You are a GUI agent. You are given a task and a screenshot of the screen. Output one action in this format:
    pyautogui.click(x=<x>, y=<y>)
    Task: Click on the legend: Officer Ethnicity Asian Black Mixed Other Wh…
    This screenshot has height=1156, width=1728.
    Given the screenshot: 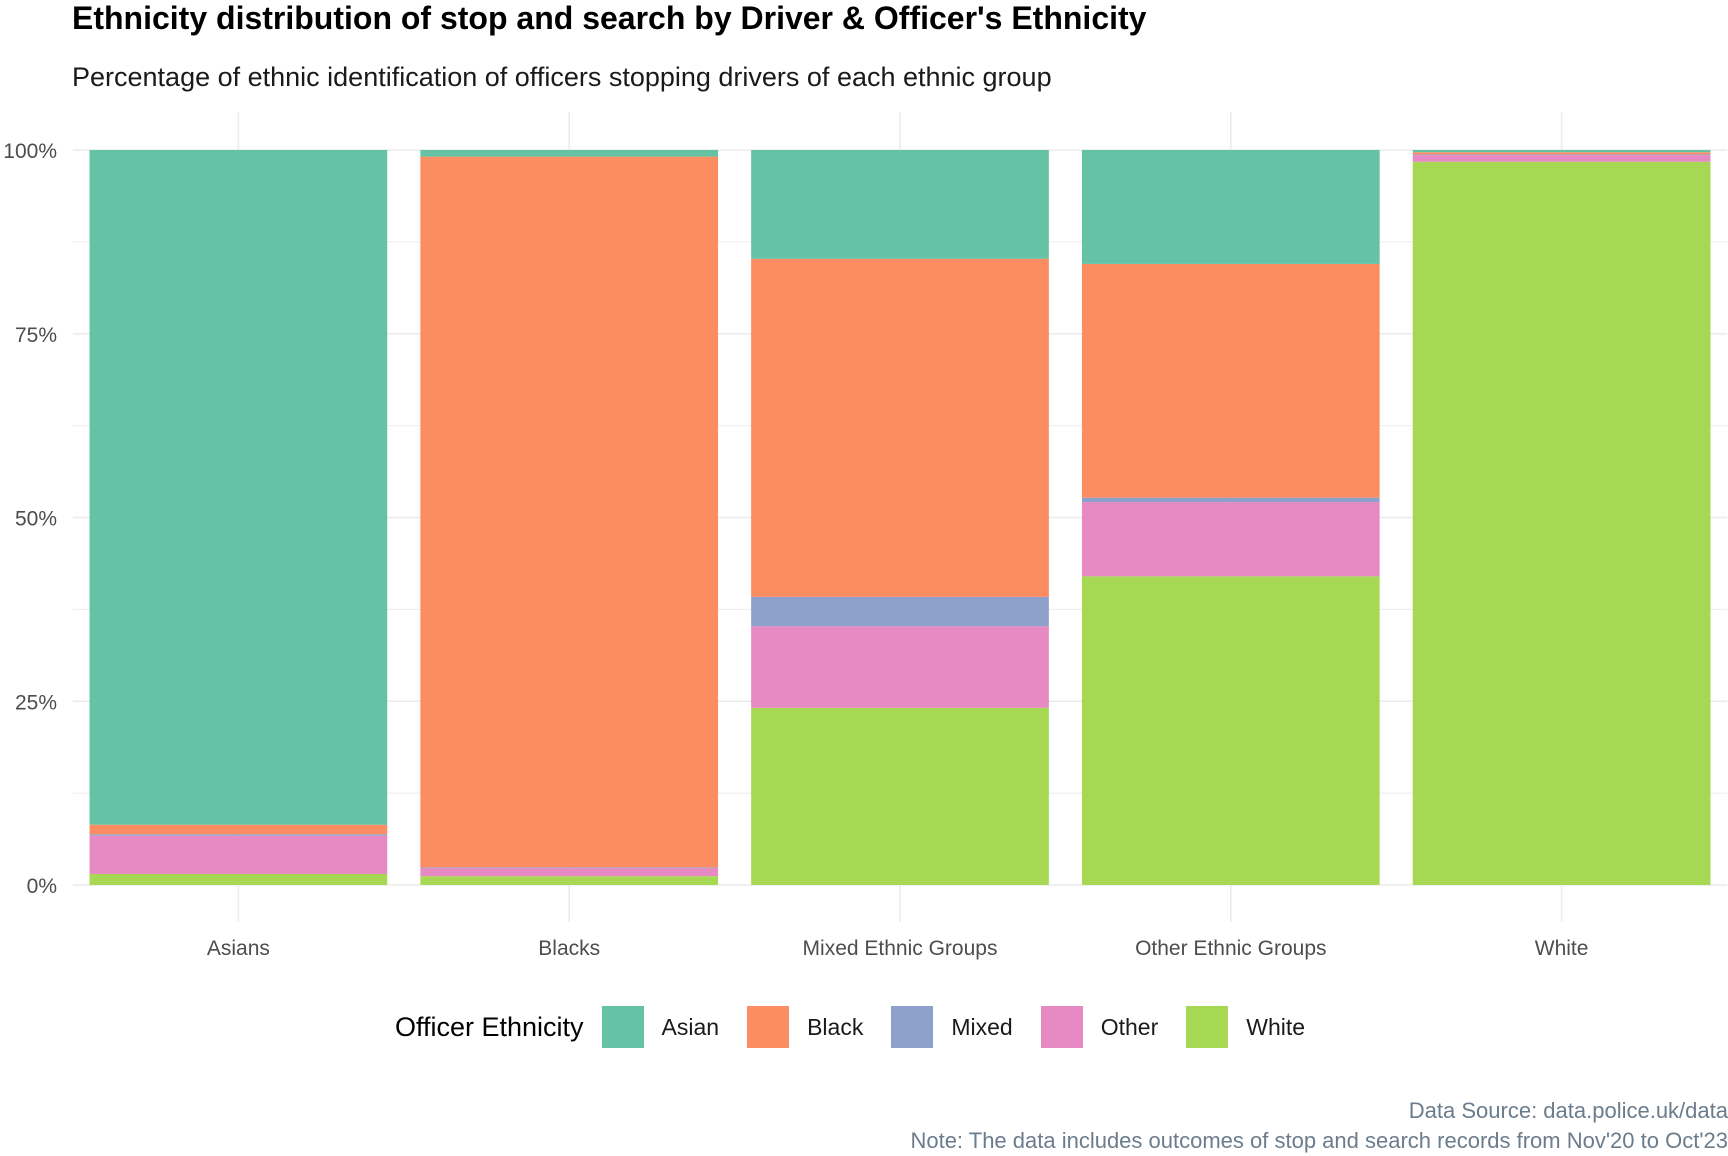 What is the action you would take?
    pyautogui.click(x=864, y=1027)
    